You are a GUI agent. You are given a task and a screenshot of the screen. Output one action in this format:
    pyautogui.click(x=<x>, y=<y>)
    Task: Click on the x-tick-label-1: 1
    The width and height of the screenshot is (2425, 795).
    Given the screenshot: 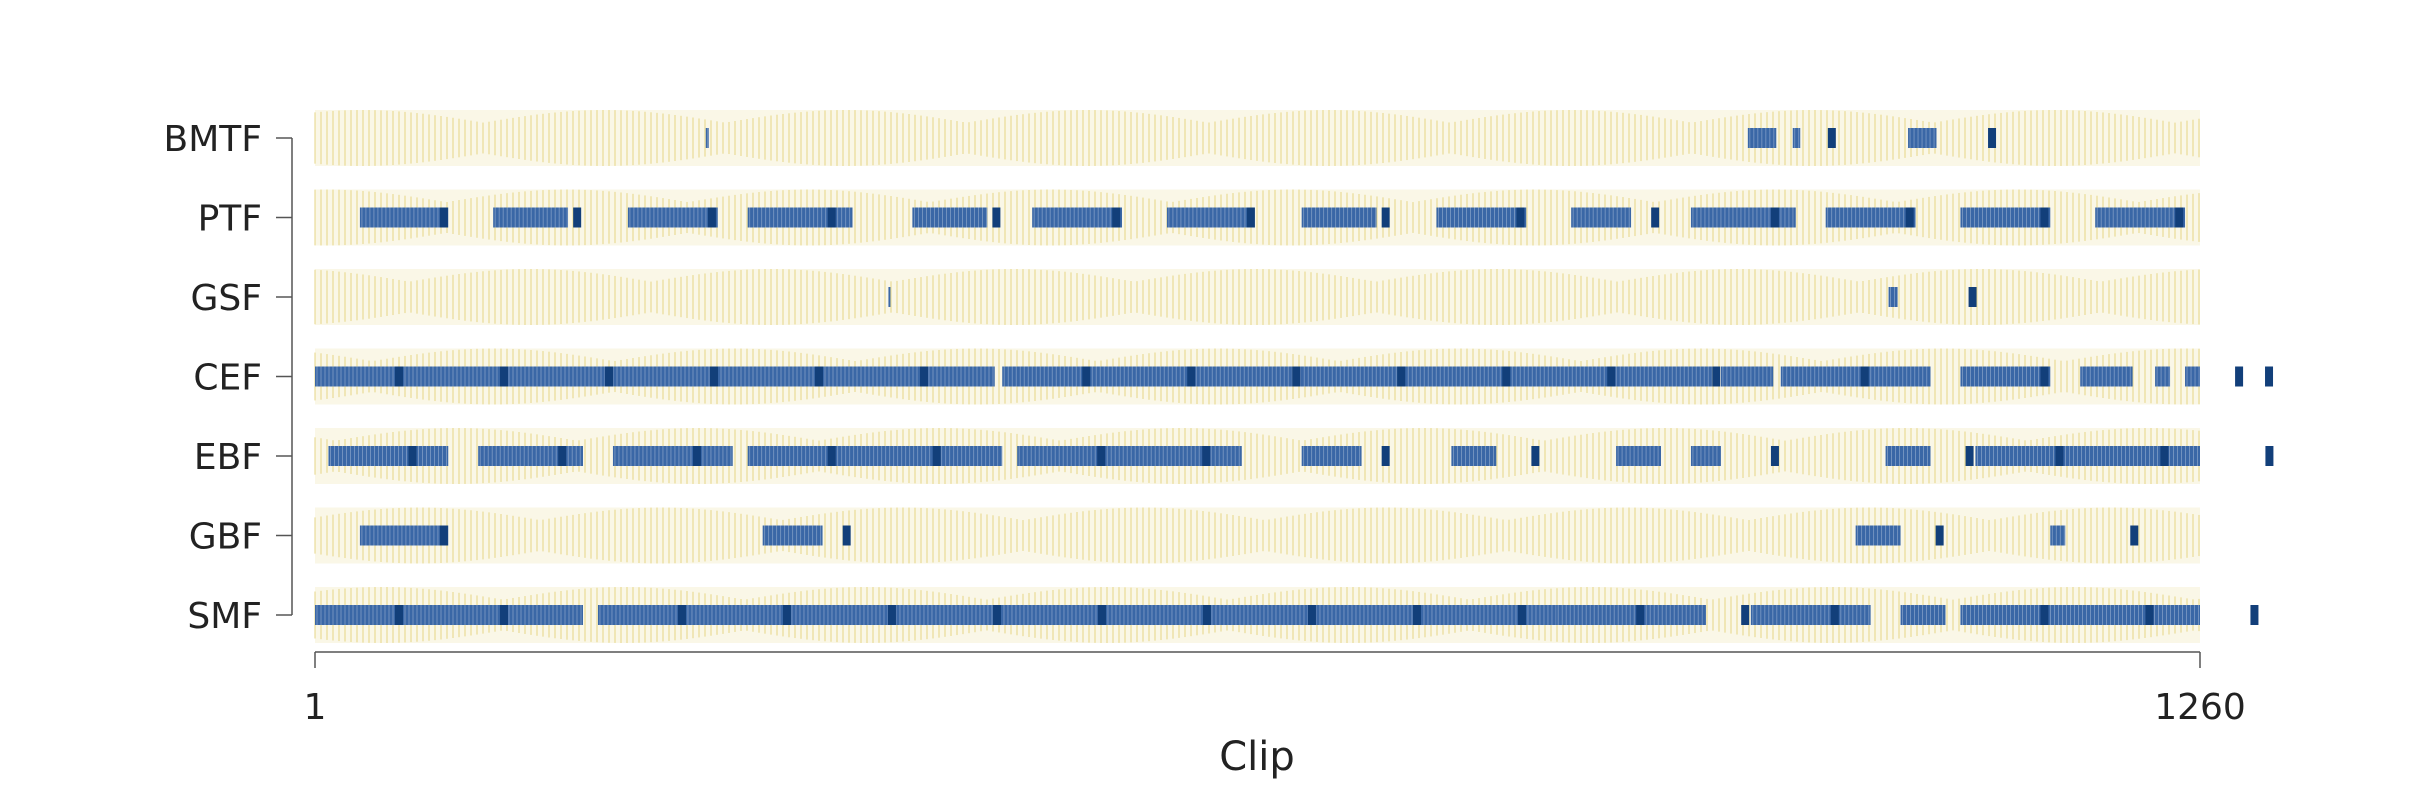 What is the action you would take?
    pyautogui.click(x=315, y=707)
    